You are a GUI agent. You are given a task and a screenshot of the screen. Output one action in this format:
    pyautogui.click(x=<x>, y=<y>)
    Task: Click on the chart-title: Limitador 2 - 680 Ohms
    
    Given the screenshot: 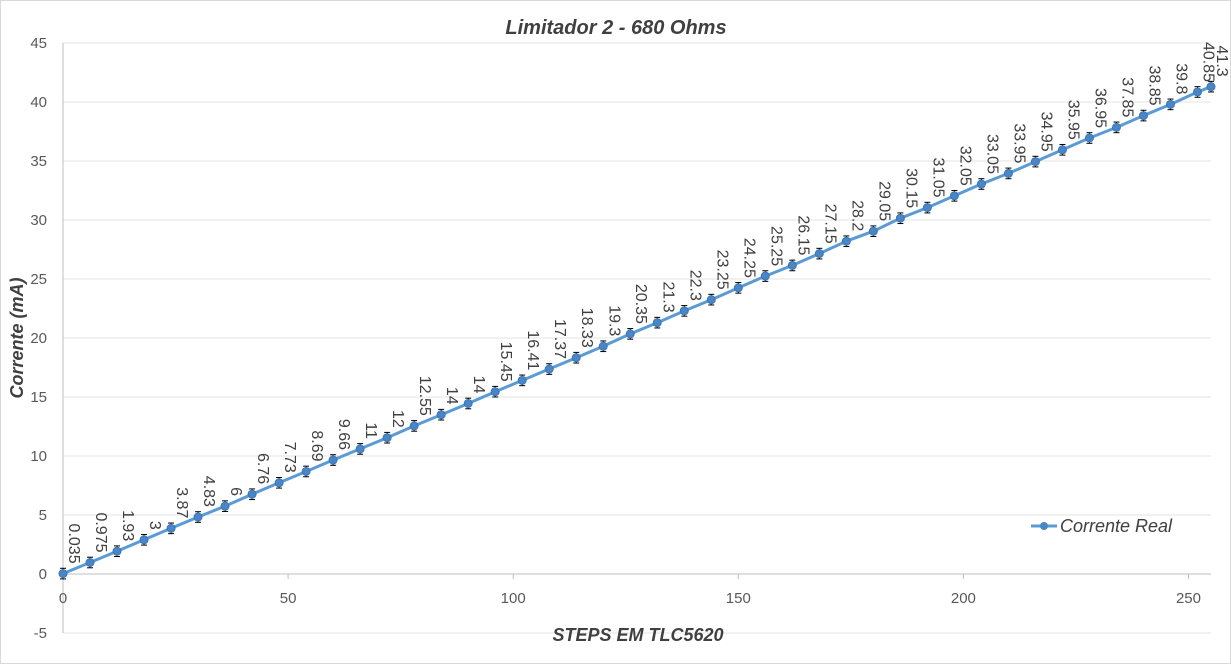 What is the action you would take?
    pyautogui.click(x=615, y=28)
    